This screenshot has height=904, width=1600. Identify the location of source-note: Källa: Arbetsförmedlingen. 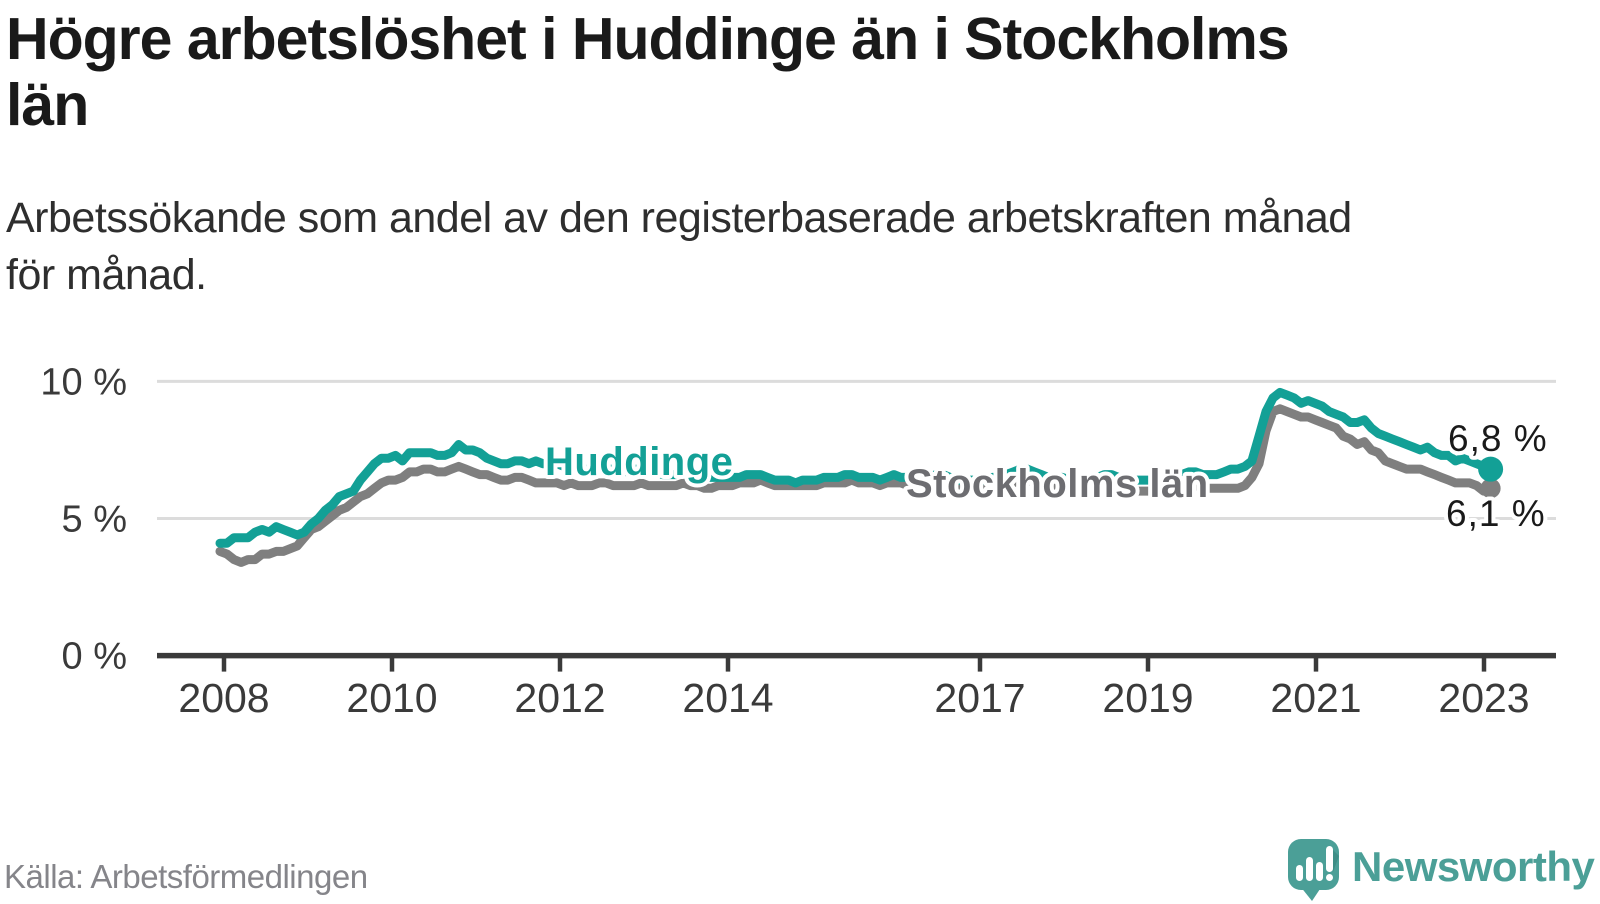
(186, 876).